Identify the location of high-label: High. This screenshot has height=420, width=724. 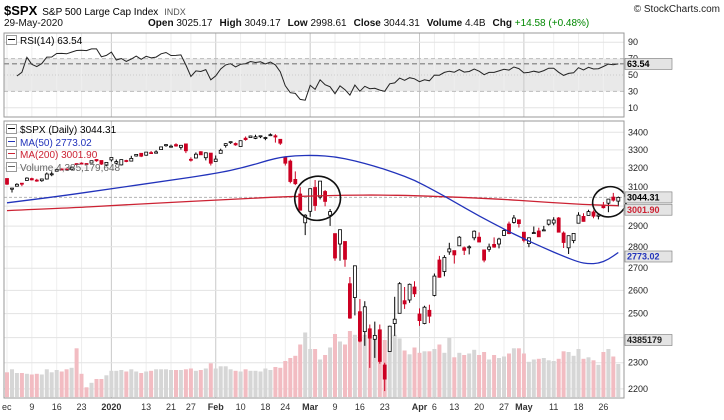
(230, 23).